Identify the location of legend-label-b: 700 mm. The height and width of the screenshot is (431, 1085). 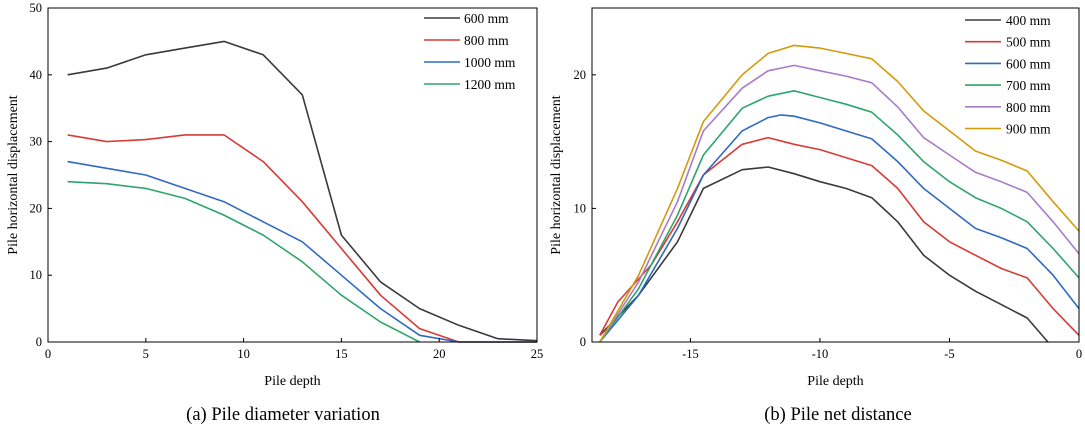
(1028, 85).